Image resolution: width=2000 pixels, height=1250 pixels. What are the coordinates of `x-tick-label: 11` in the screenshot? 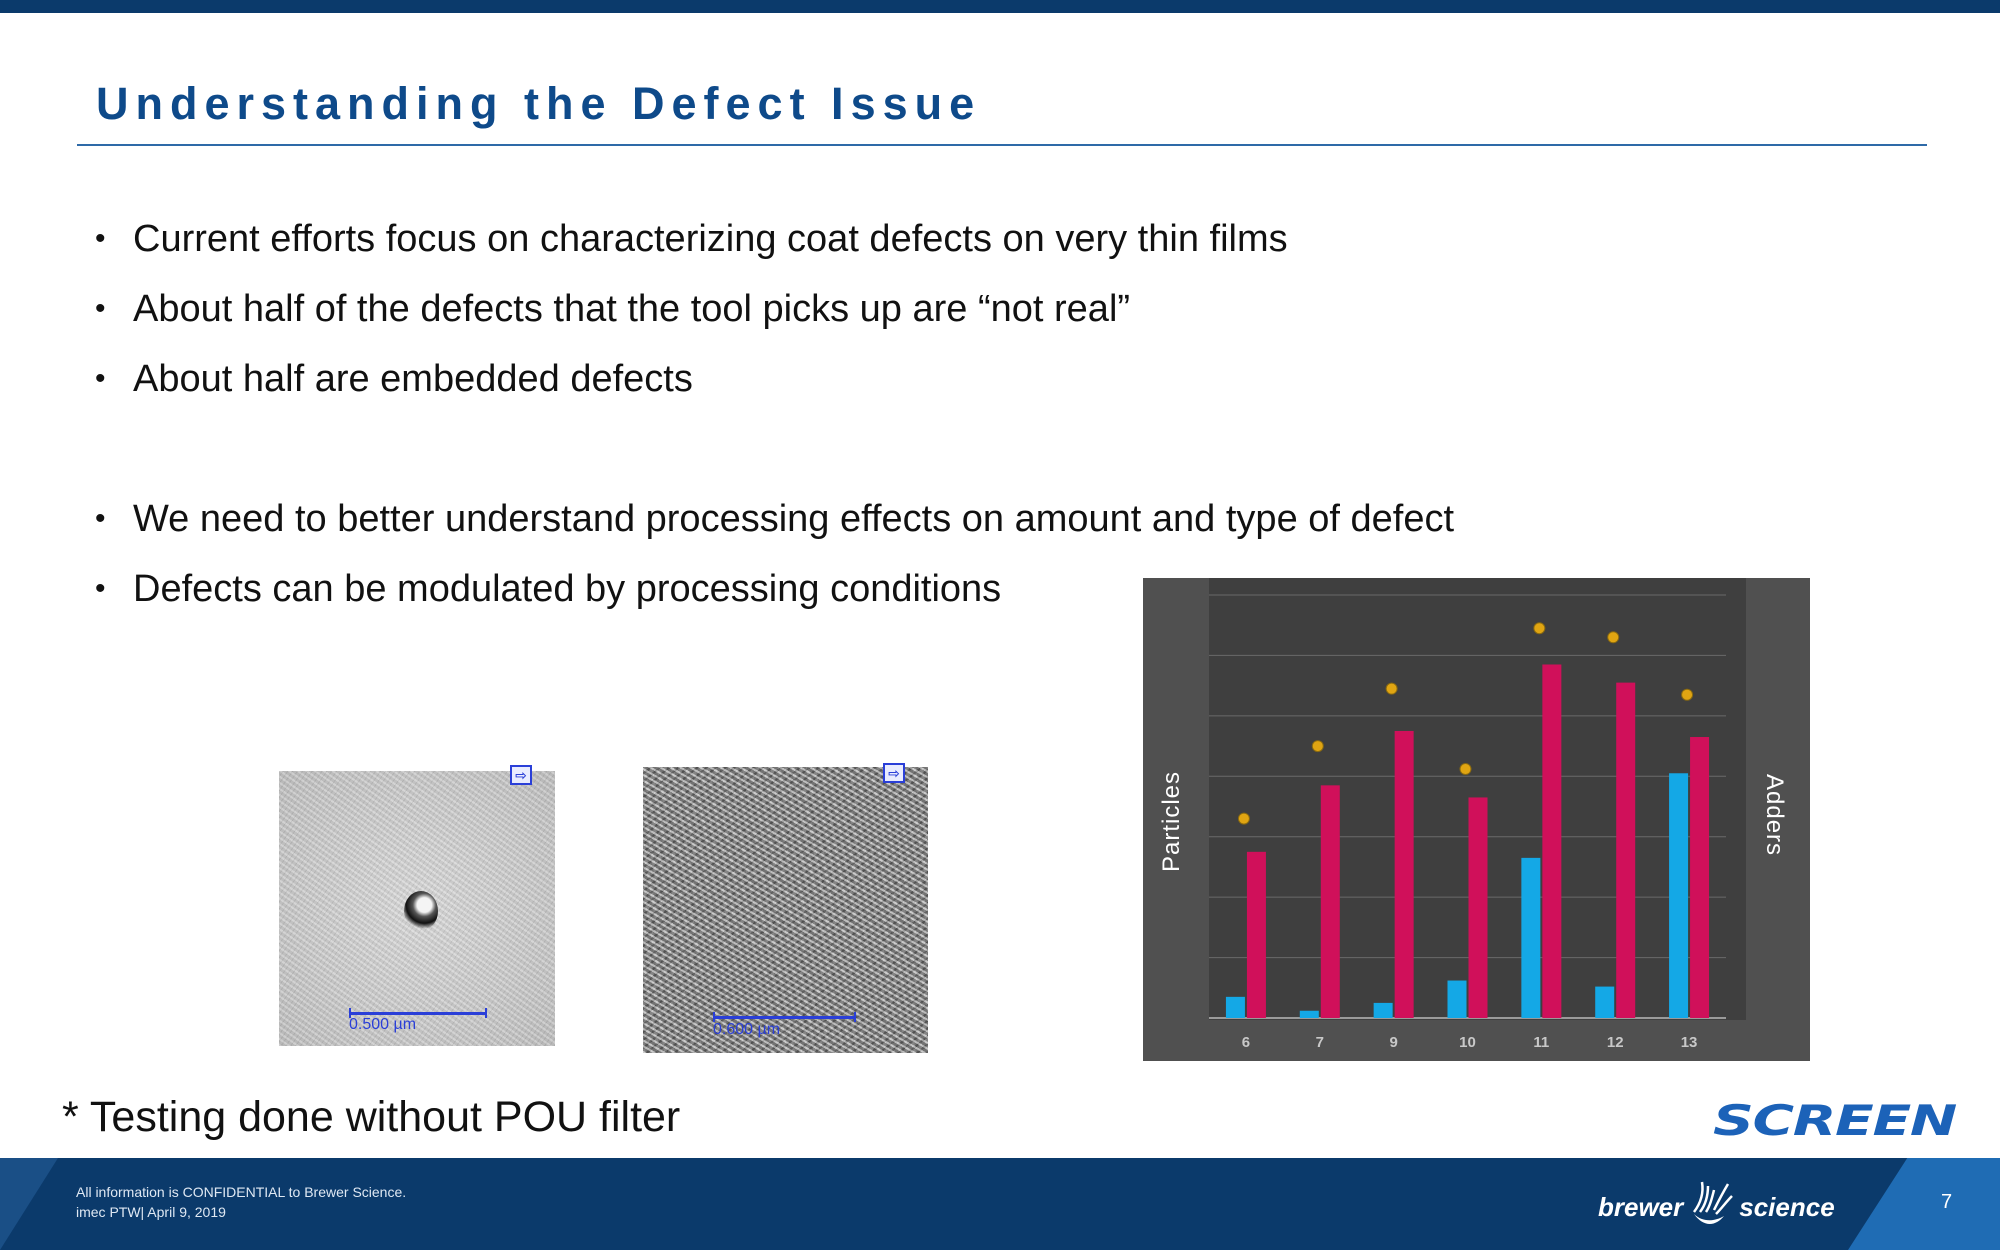 It's located at (1541, 1042).